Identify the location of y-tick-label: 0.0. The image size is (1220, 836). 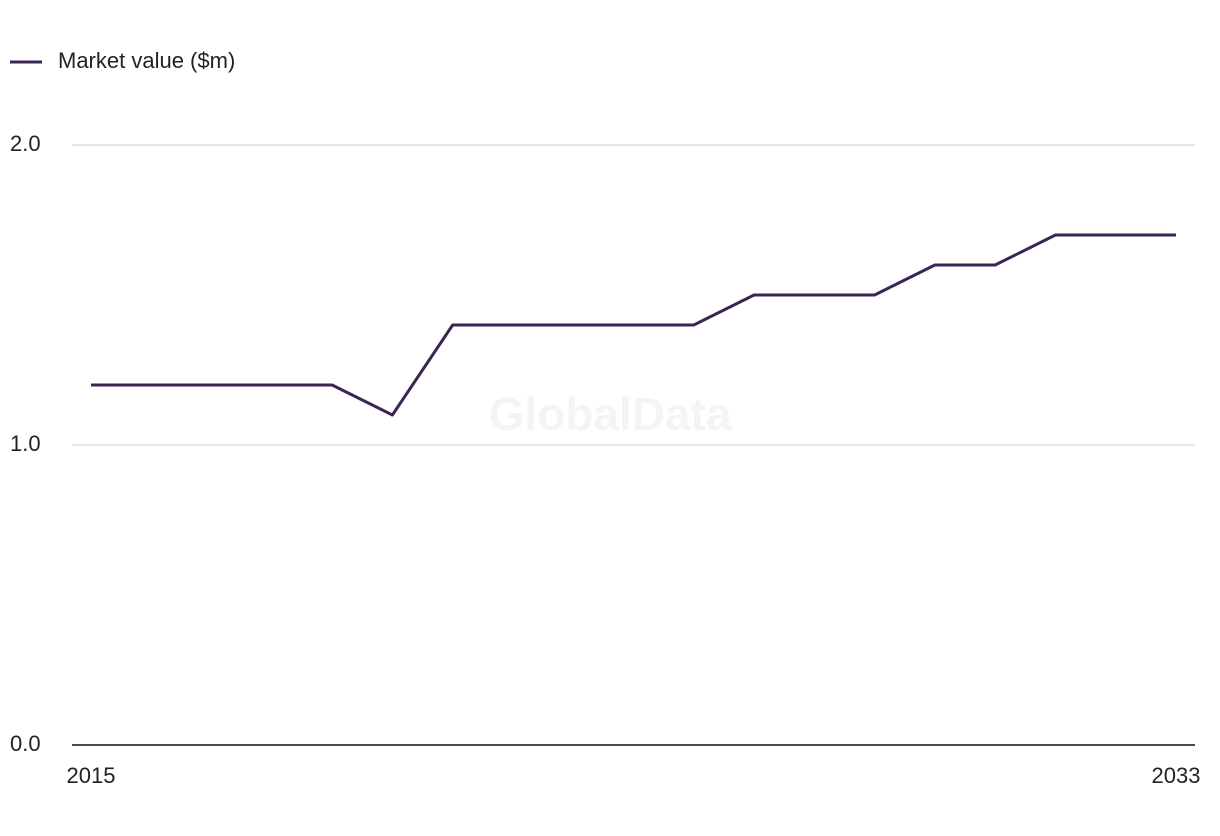
(25, 743).